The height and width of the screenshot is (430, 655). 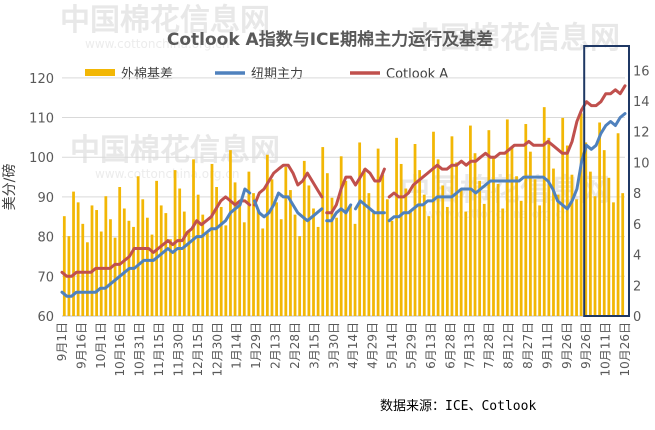 What do you see at coordinates (392, 345) in the screenshot?
I see `x-tick-label: 5月14日` at bounding box center [392, 345].